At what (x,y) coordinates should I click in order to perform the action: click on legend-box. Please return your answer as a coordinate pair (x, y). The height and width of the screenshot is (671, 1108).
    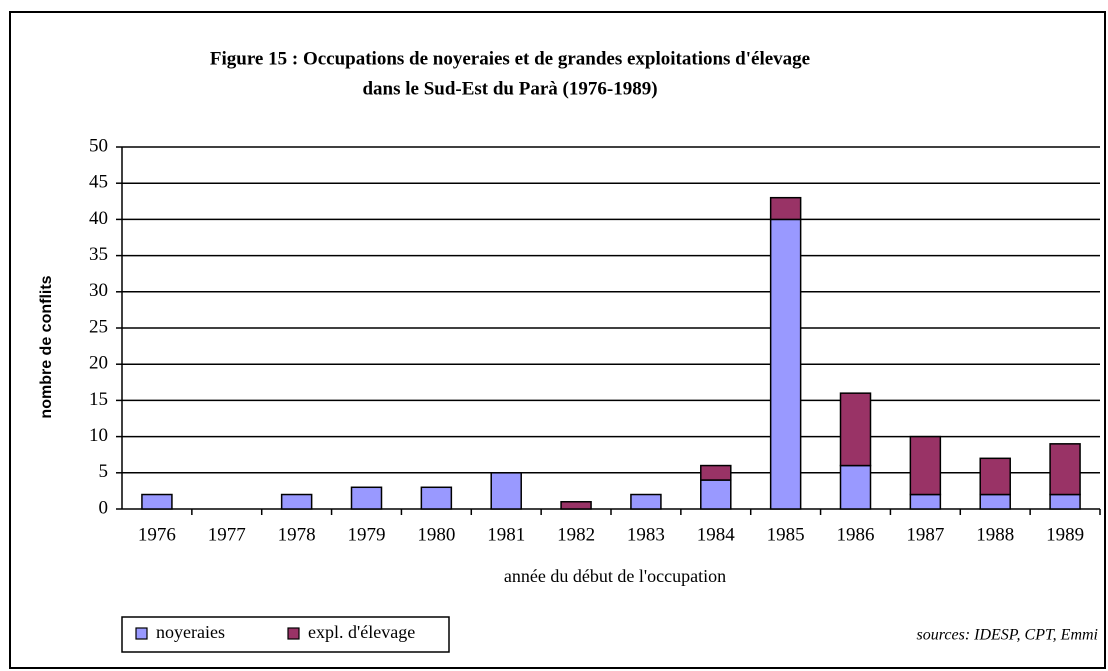
    Looking at the image, I should click on (285, 634).